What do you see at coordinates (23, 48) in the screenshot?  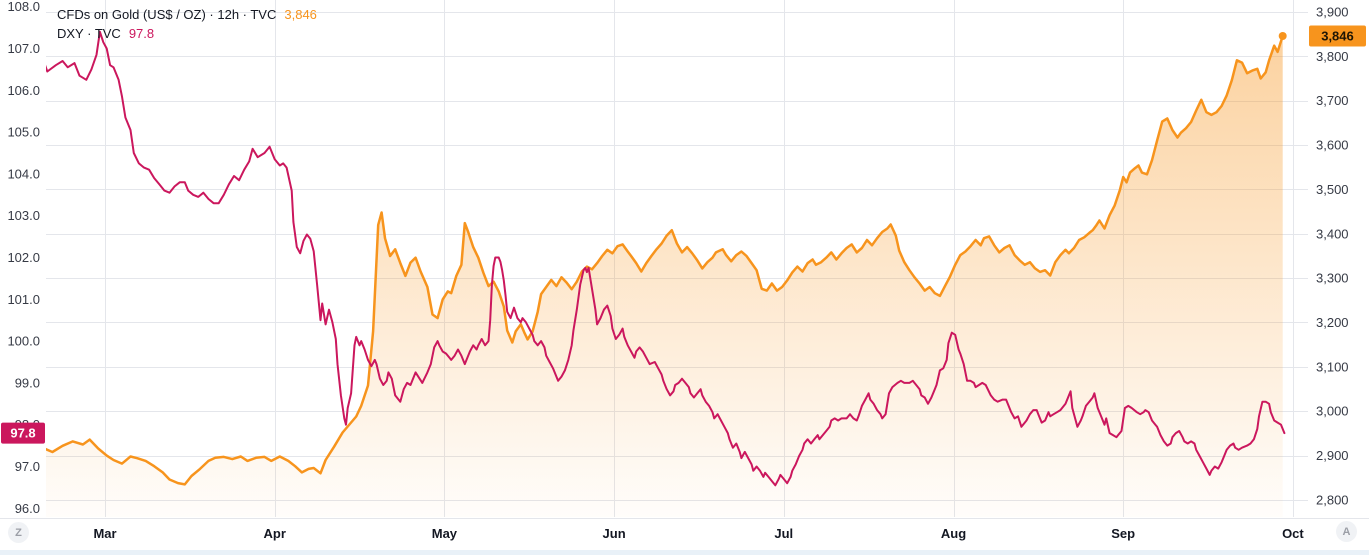 I see `left-axis-tick-label: 107.0` at bounding box center [23, 48].